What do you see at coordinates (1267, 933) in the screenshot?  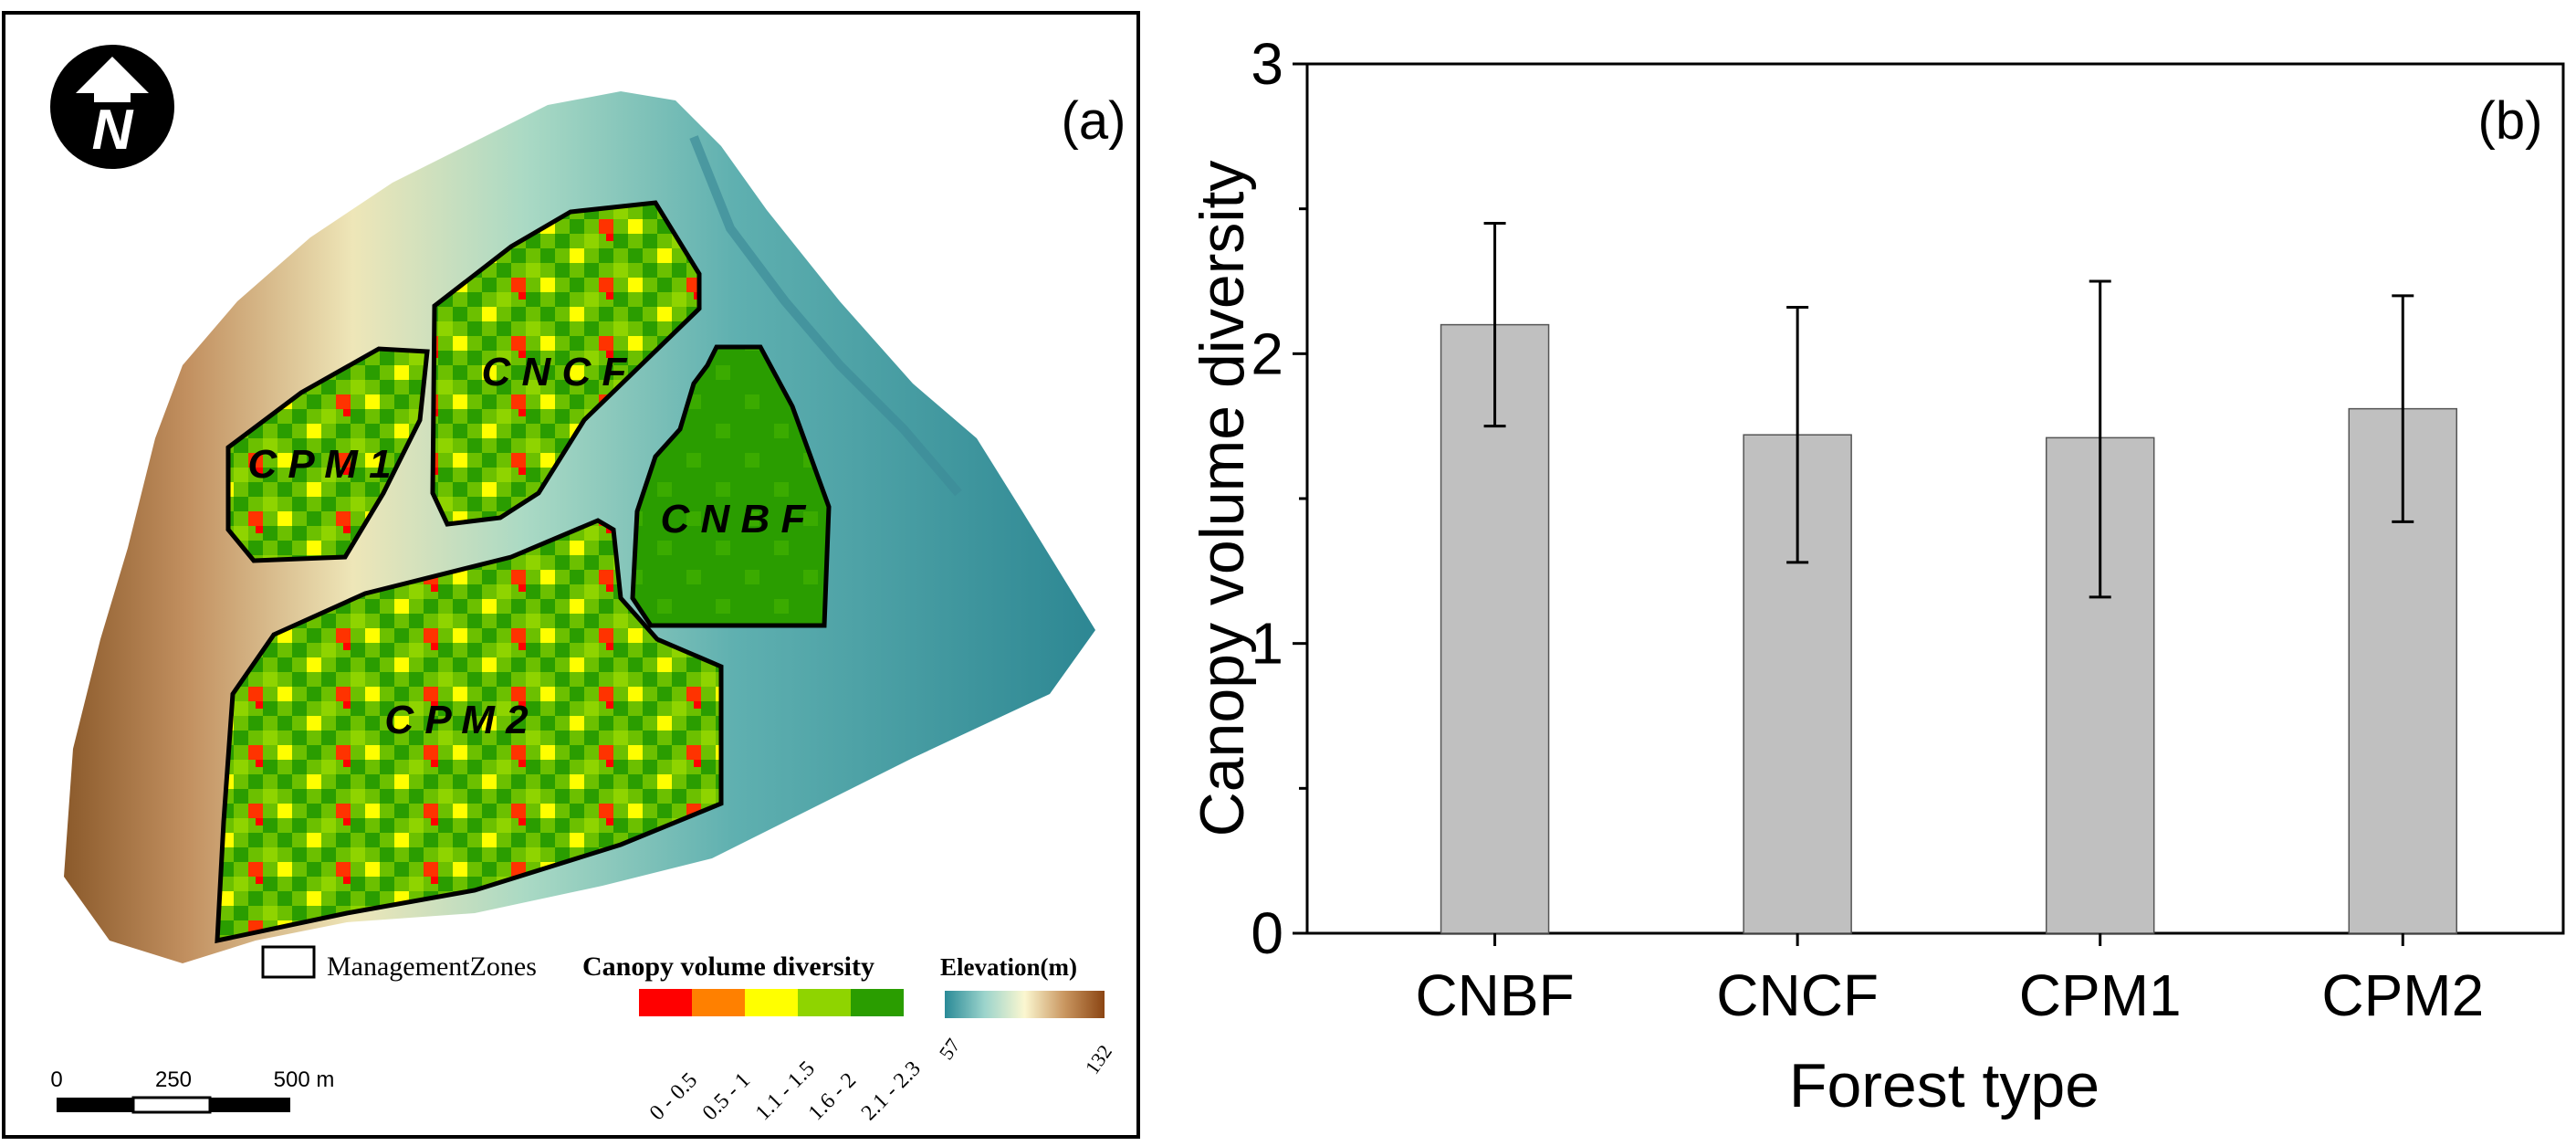 I see `y-tick-label-0: 0` at bounding box center [1267, 933].